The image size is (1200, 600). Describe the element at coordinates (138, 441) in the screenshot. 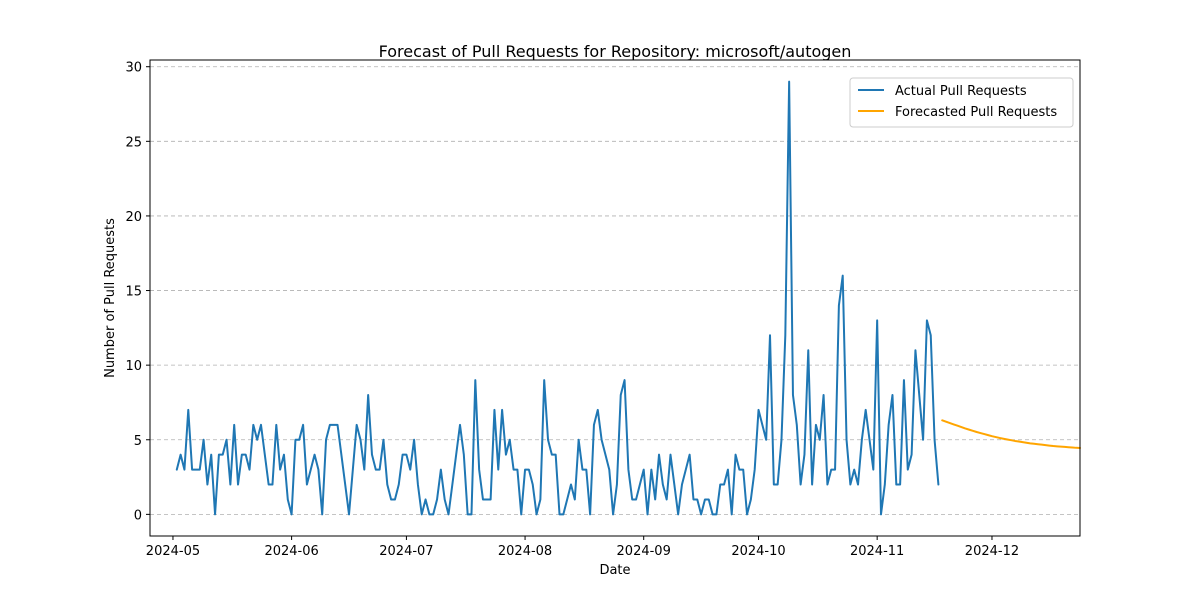

I see `y-tick-label: 5` at that location.